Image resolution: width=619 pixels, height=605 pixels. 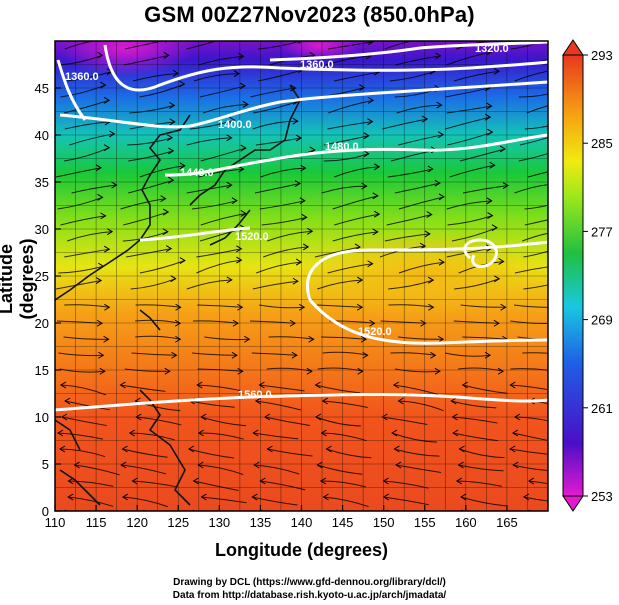 I want to click on colorbar-label: 269, so click(x=602, y=320).